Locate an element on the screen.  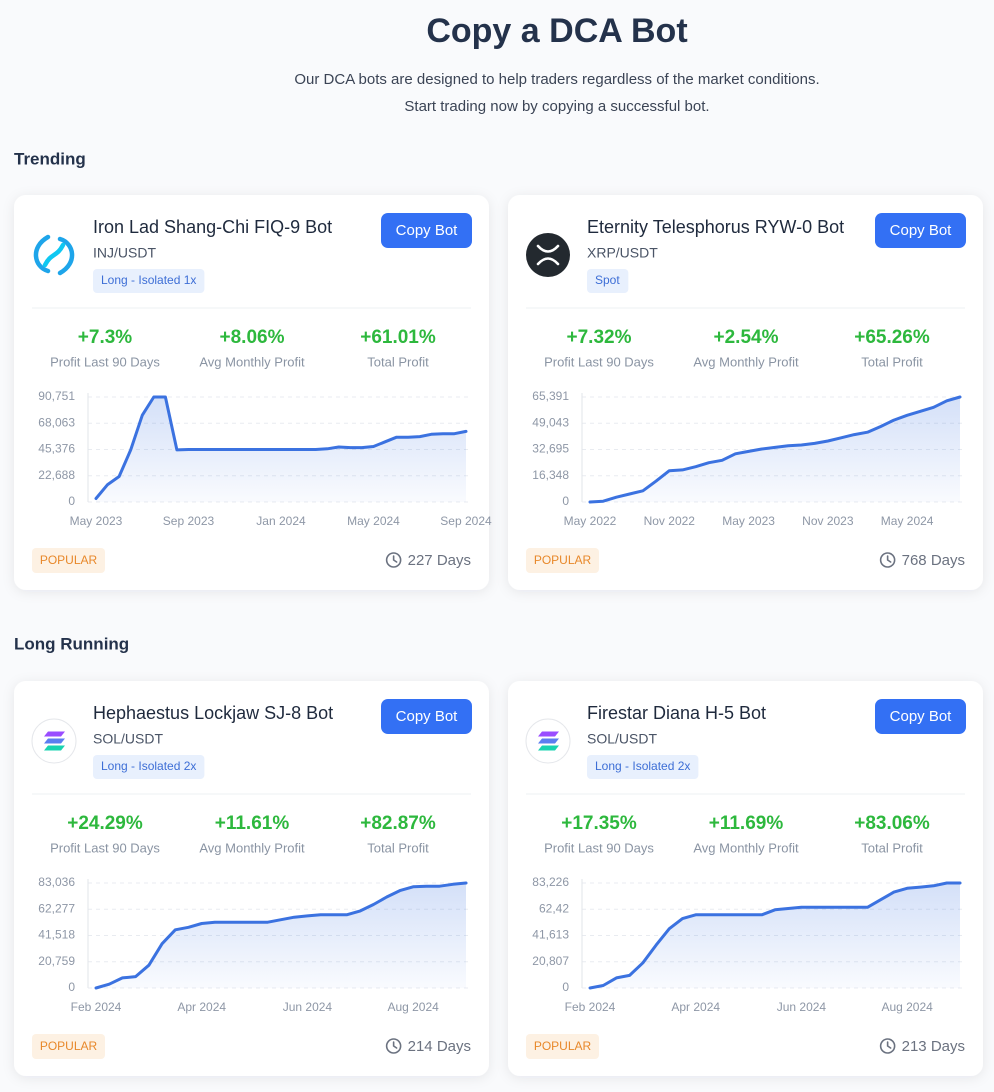
stat-value: +82.87% is located at coordinates (398, 823).